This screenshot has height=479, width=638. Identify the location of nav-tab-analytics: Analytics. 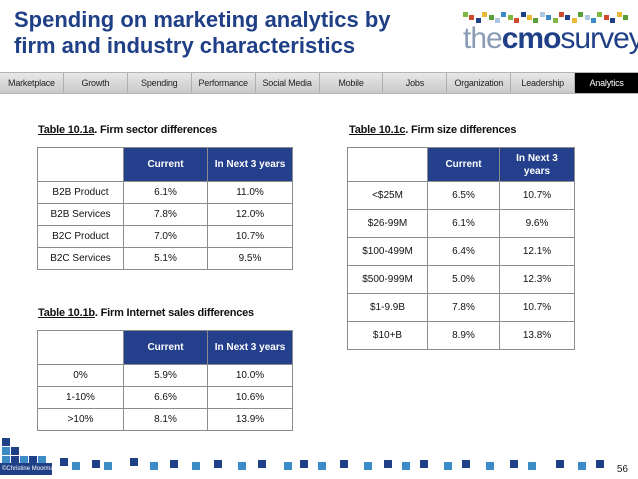
(606, 83).